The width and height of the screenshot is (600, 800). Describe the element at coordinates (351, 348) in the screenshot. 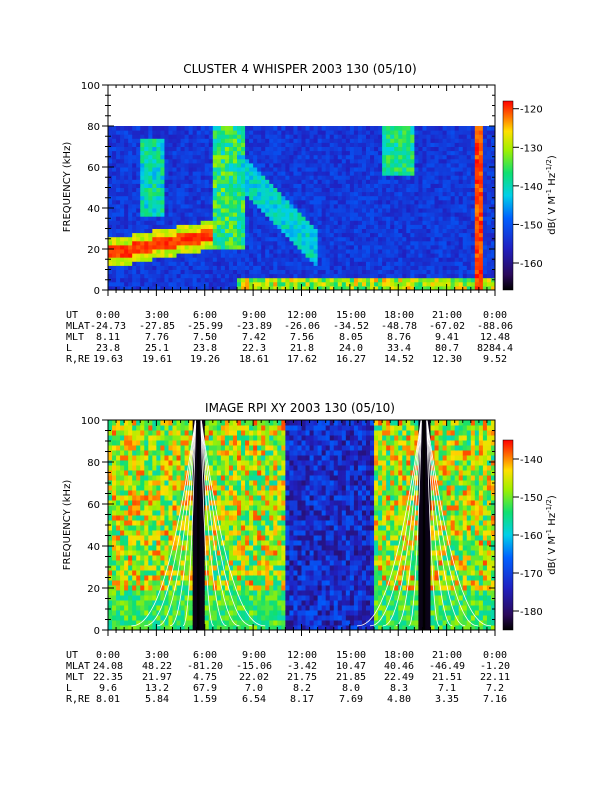

I see `ephemeris-value: 24.0` at that location.